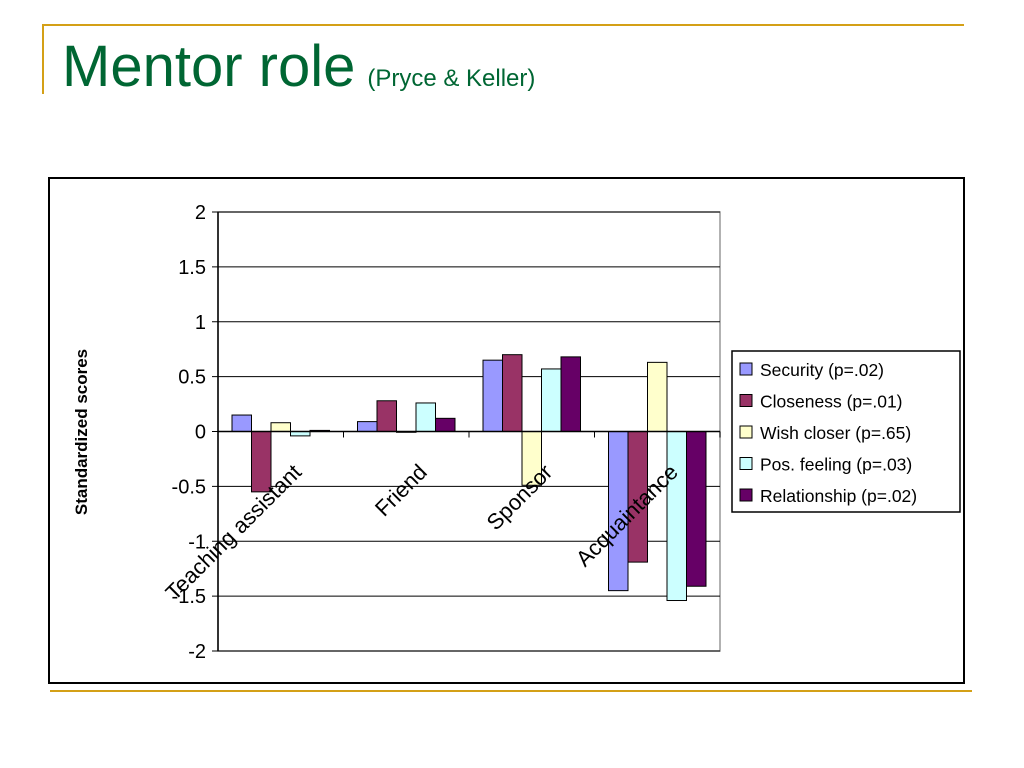 Image resolution: width=1024 pixels, height=768 pixels. I want to click on title-subtitle: (Pryce & Keller), so click(451, 78).